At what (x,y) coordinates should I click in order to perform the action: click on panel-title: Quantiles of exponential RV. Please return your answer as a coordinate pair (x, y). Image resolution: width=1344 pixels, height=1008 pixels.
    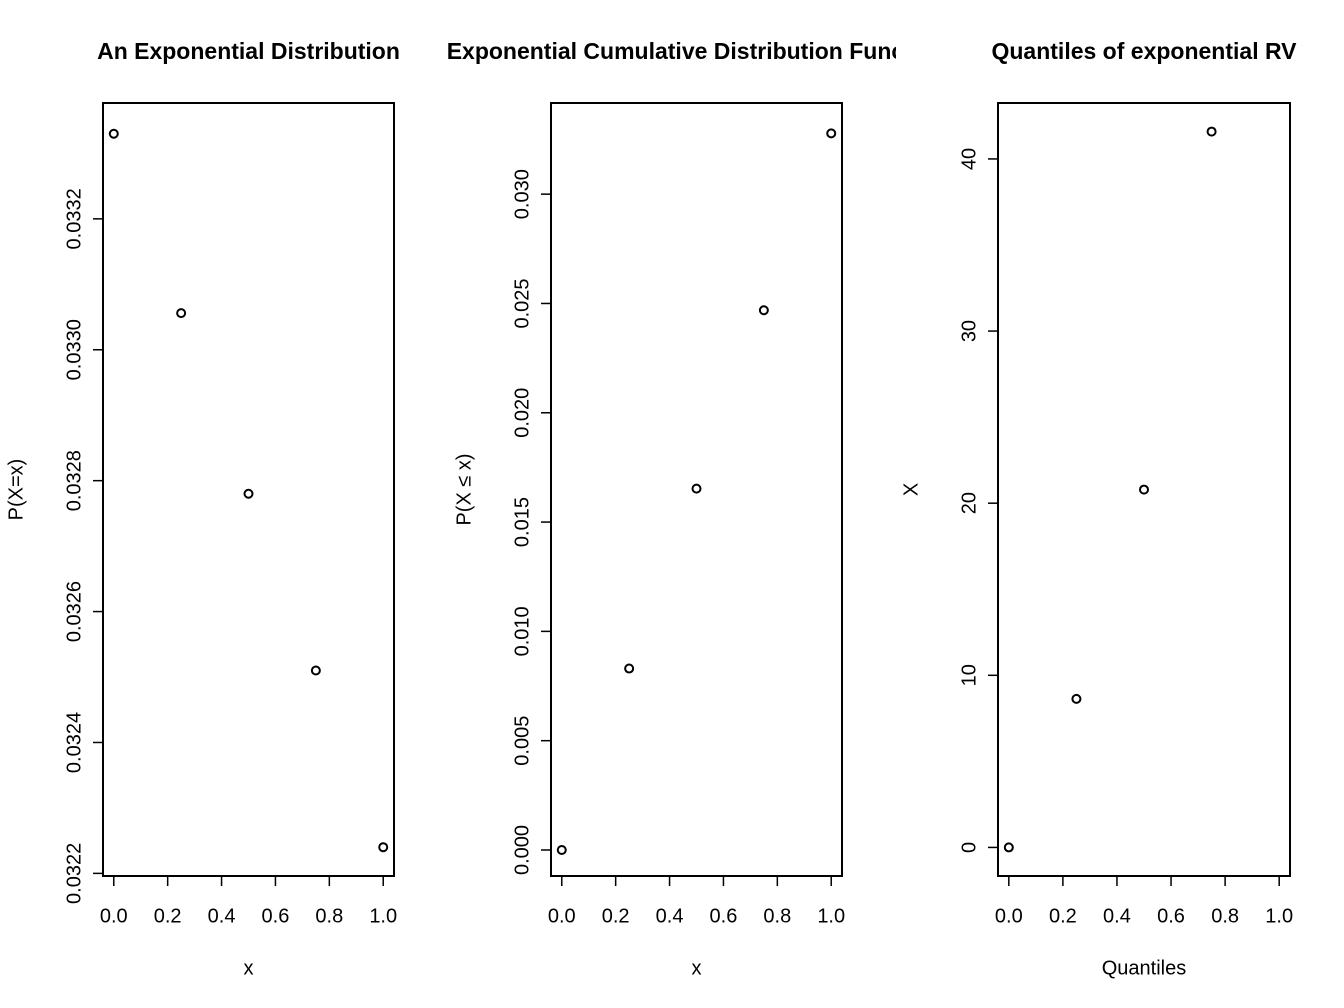
    Looking at the image, I should click on (1144, 51).